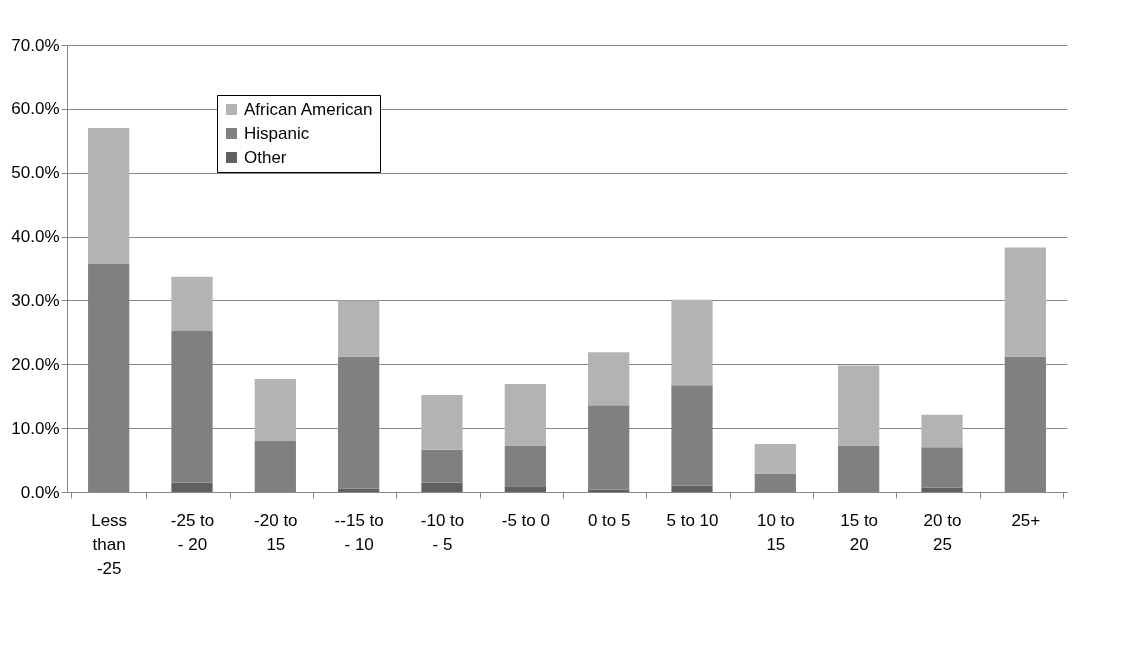  What do you see at coordinates (859, 532) in the screenshot?
I see `x-tick-label: 15 to 20` at bounding box center [859, 532].